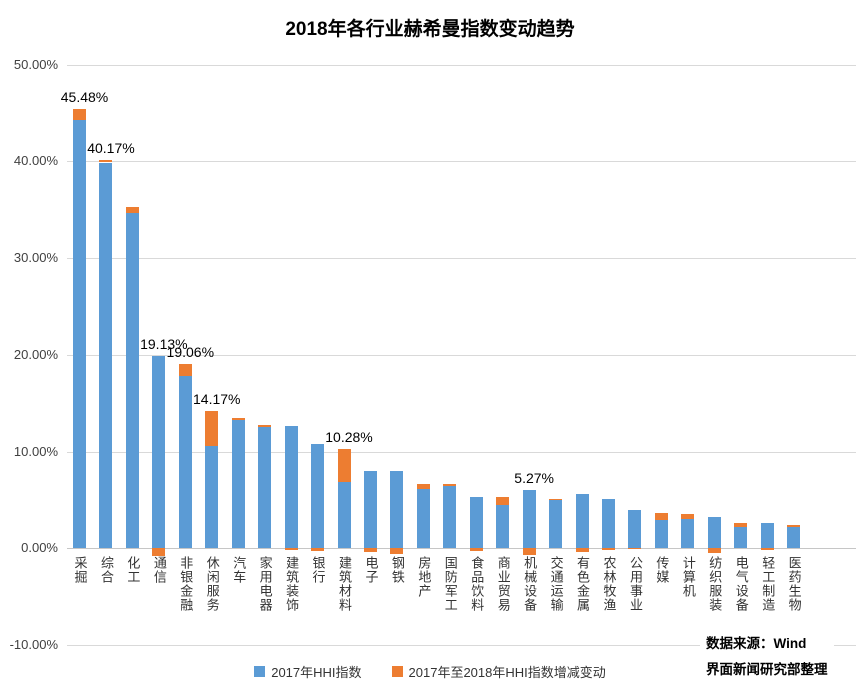 Image resolution: width=860 pixels, height=695 pixels. Describe the element at coordinates (35, 64) in the screenshot. I see `y-tick-label: 50.00%` at that location.